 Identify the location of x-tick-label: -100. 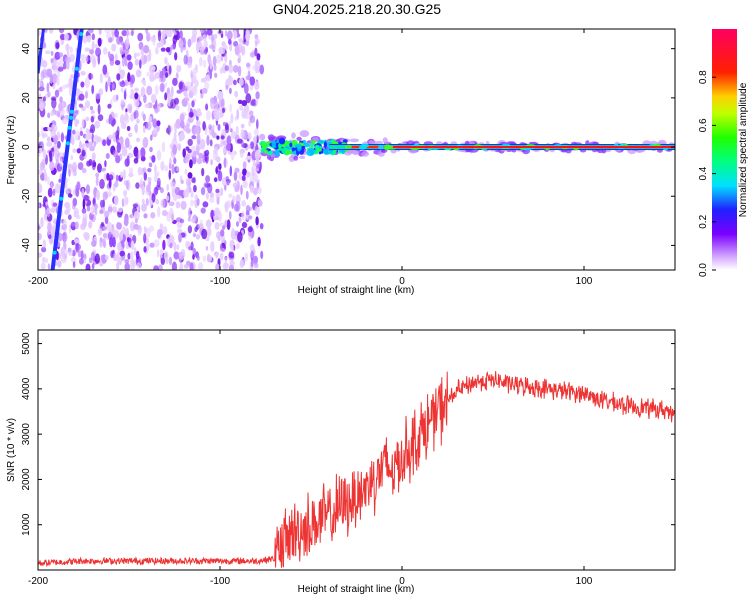
(220, 581).